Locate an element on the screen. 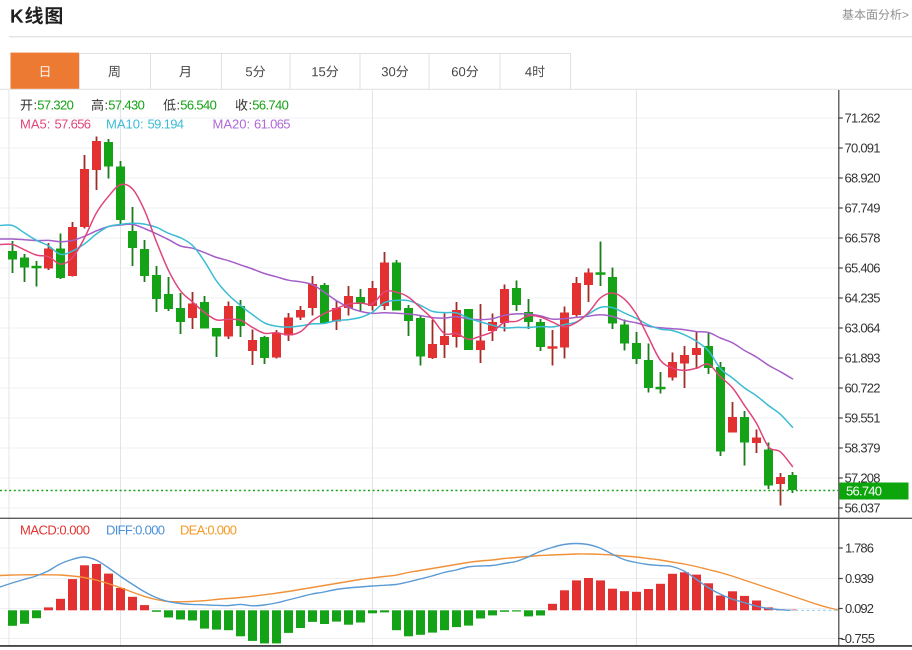 The width and height of the screenshot is (912, 650). svg-text: 1.786 is located at coordinates (859, 548).